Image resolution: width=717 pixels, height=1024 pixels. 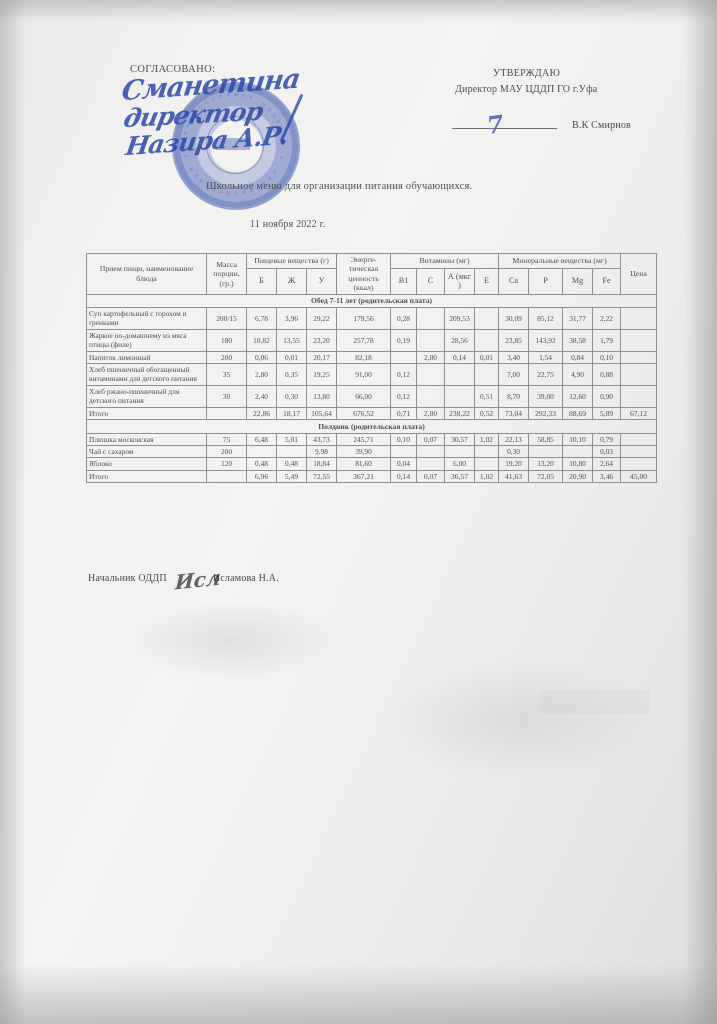 I want to click on cell-price: 45,00, so click(x=639, y=476).